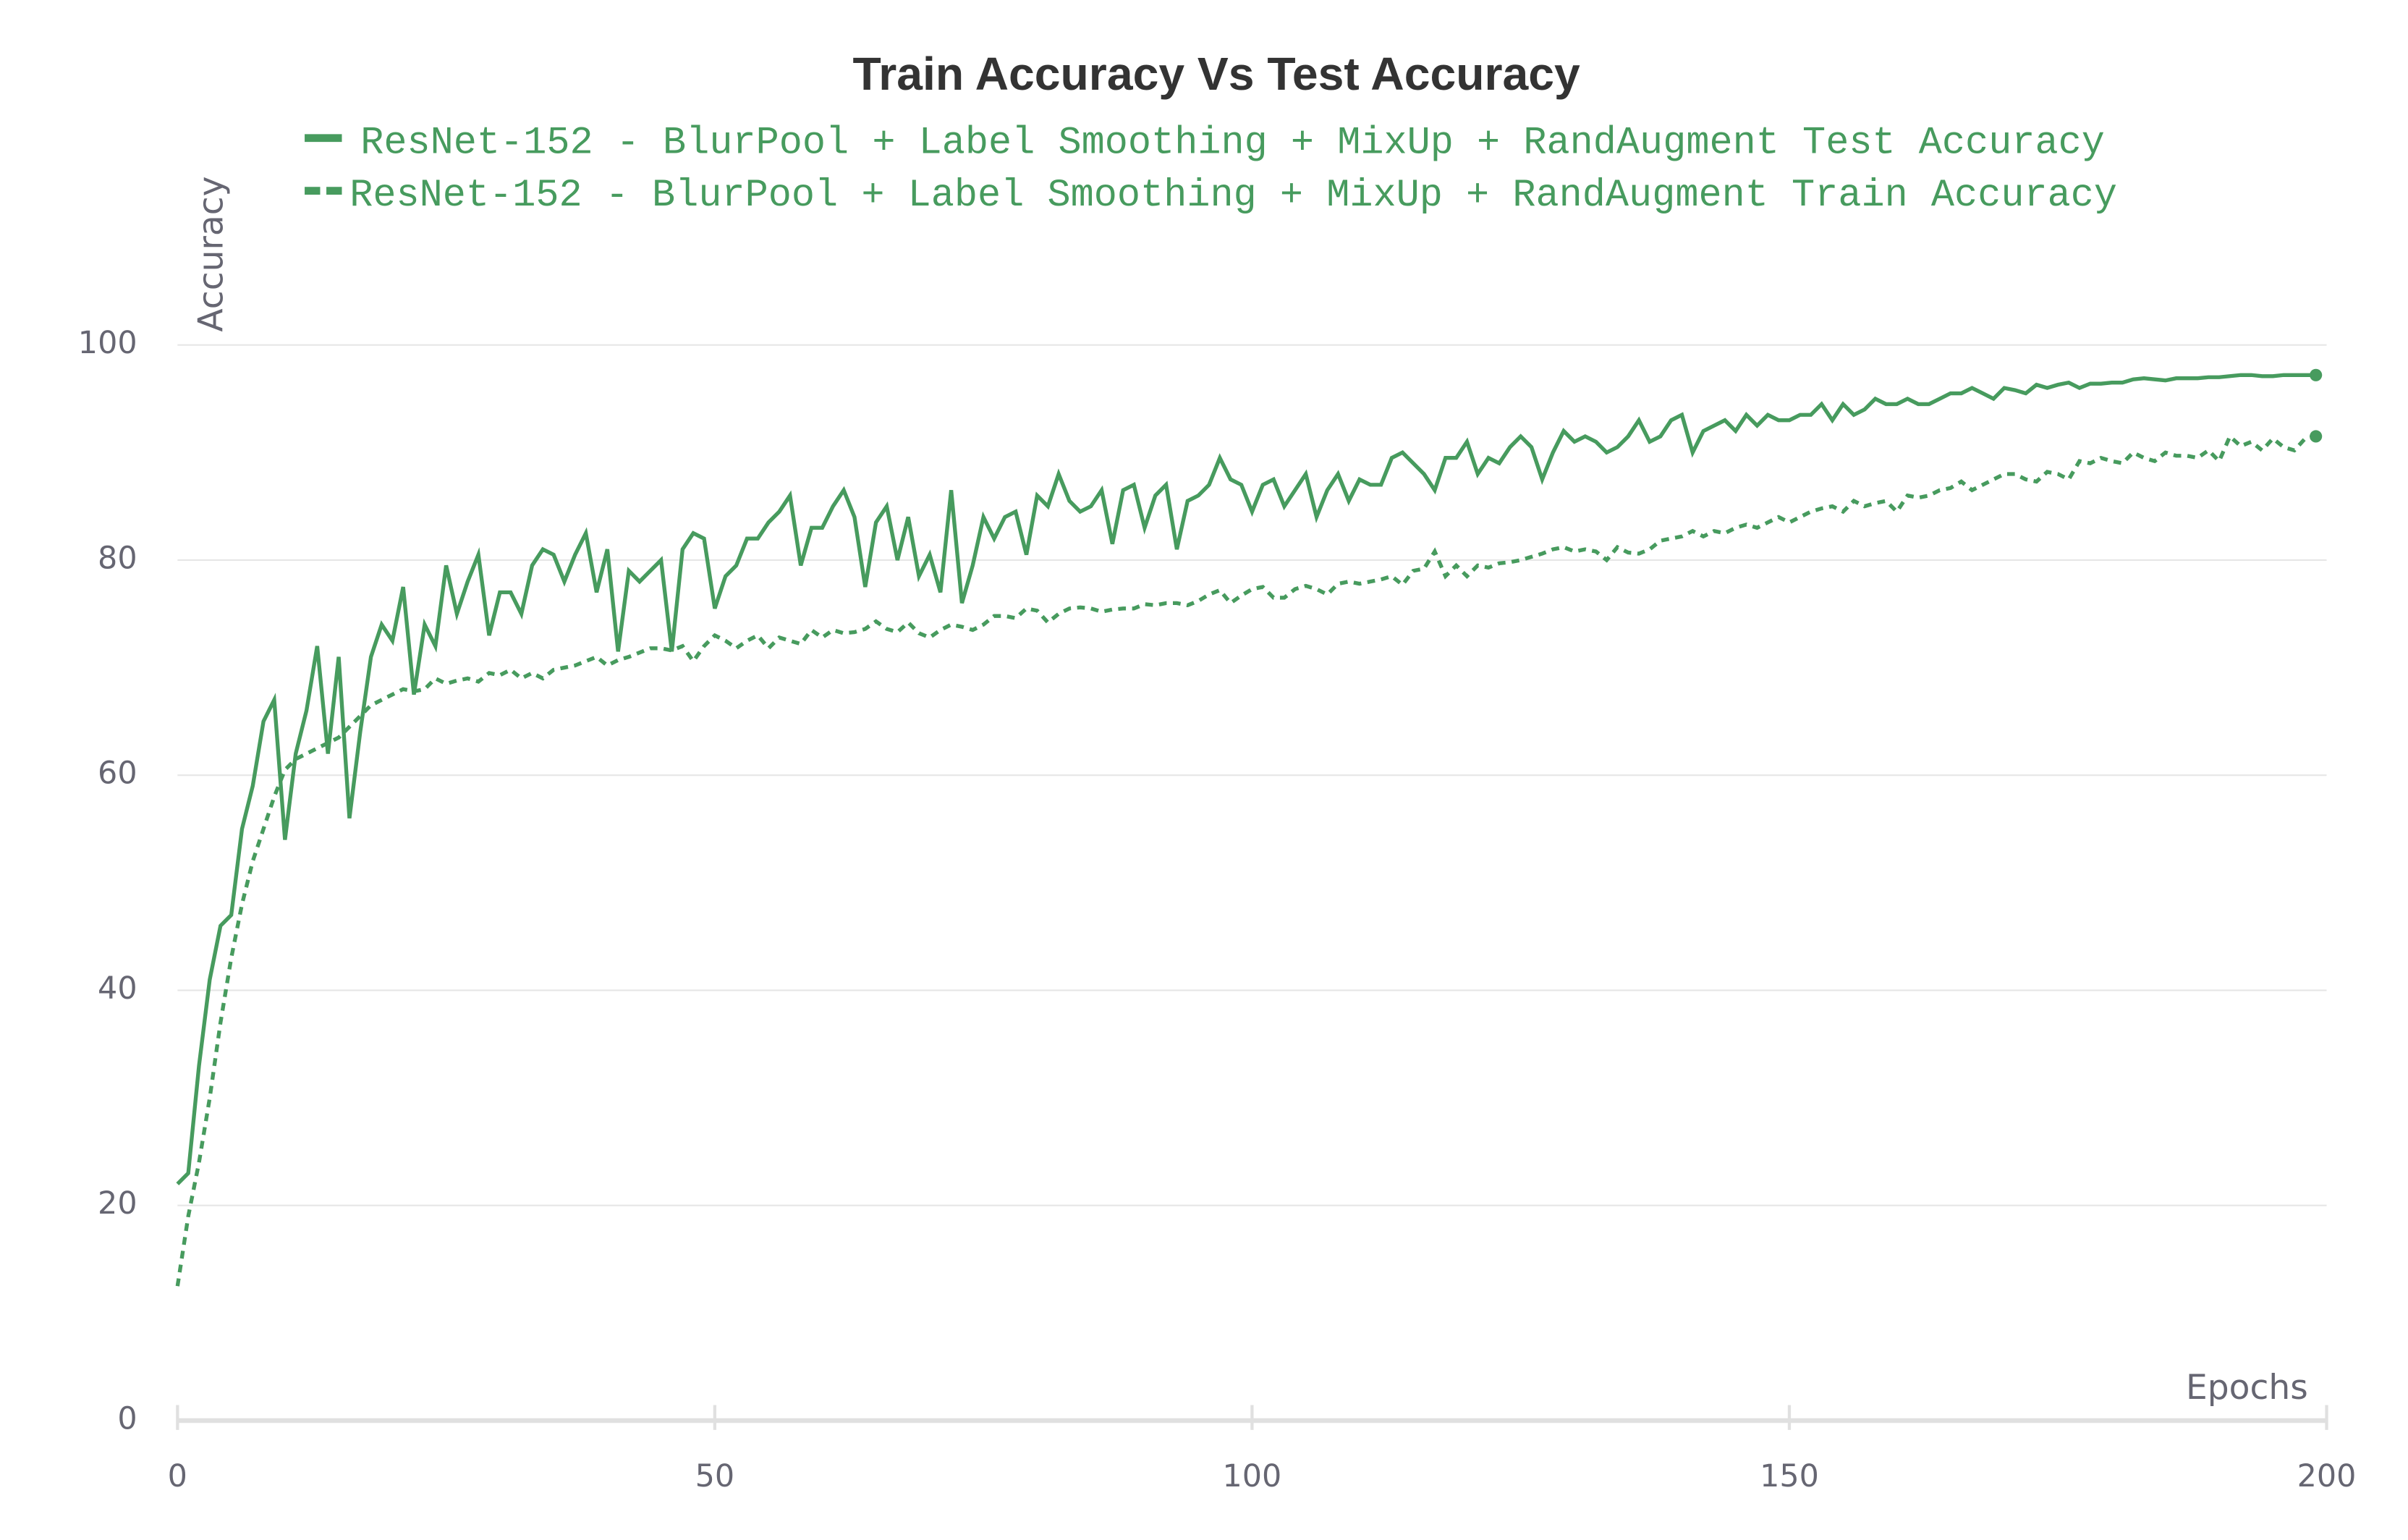 This screenshot has height=1540, width=2408. I want to click on x-axis-label: Epochs, so click(2247, 1388).